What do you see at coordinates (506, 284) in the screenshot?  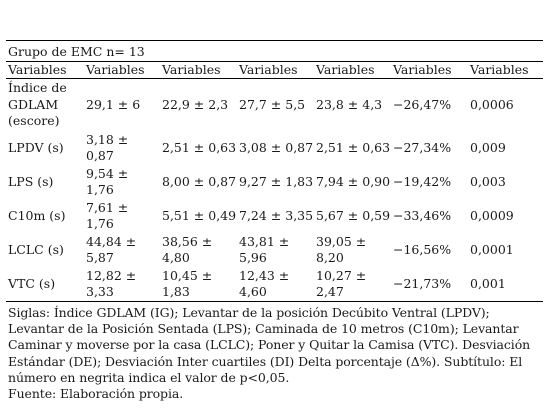 I see `table-cell: 0,001` at bounding box center [506, 284].